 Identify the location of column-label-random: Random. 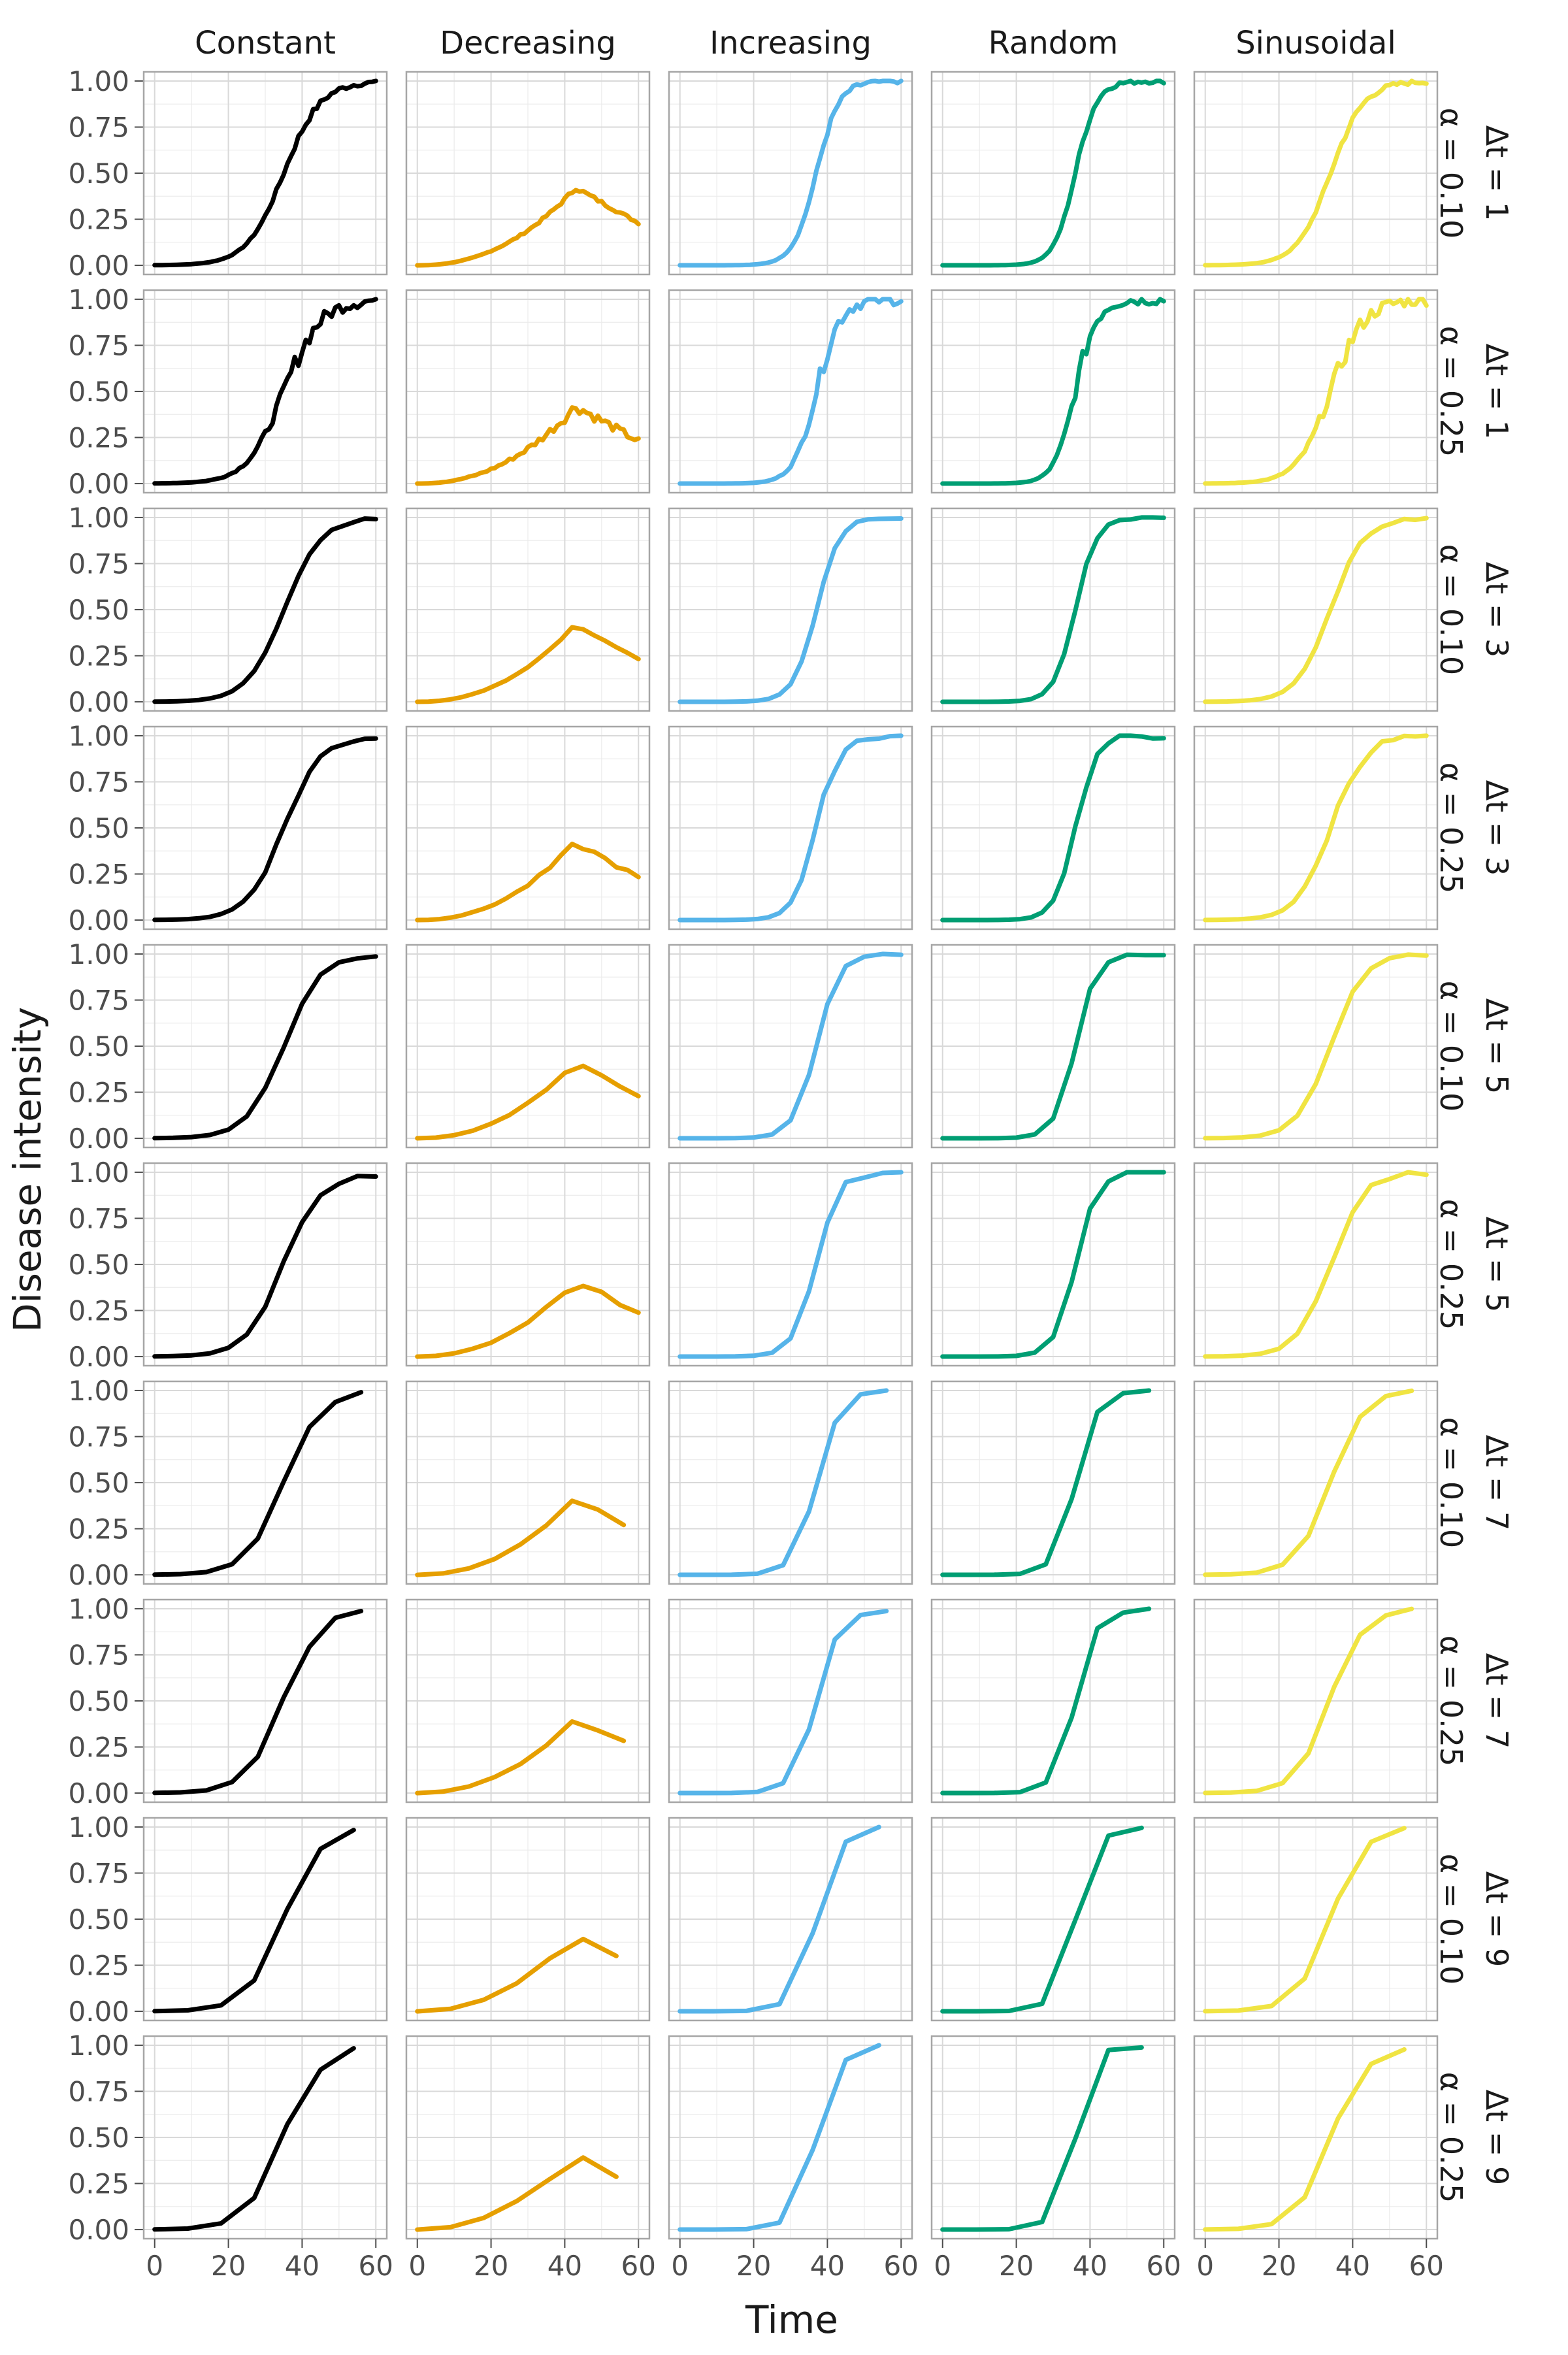
(1053, 43).